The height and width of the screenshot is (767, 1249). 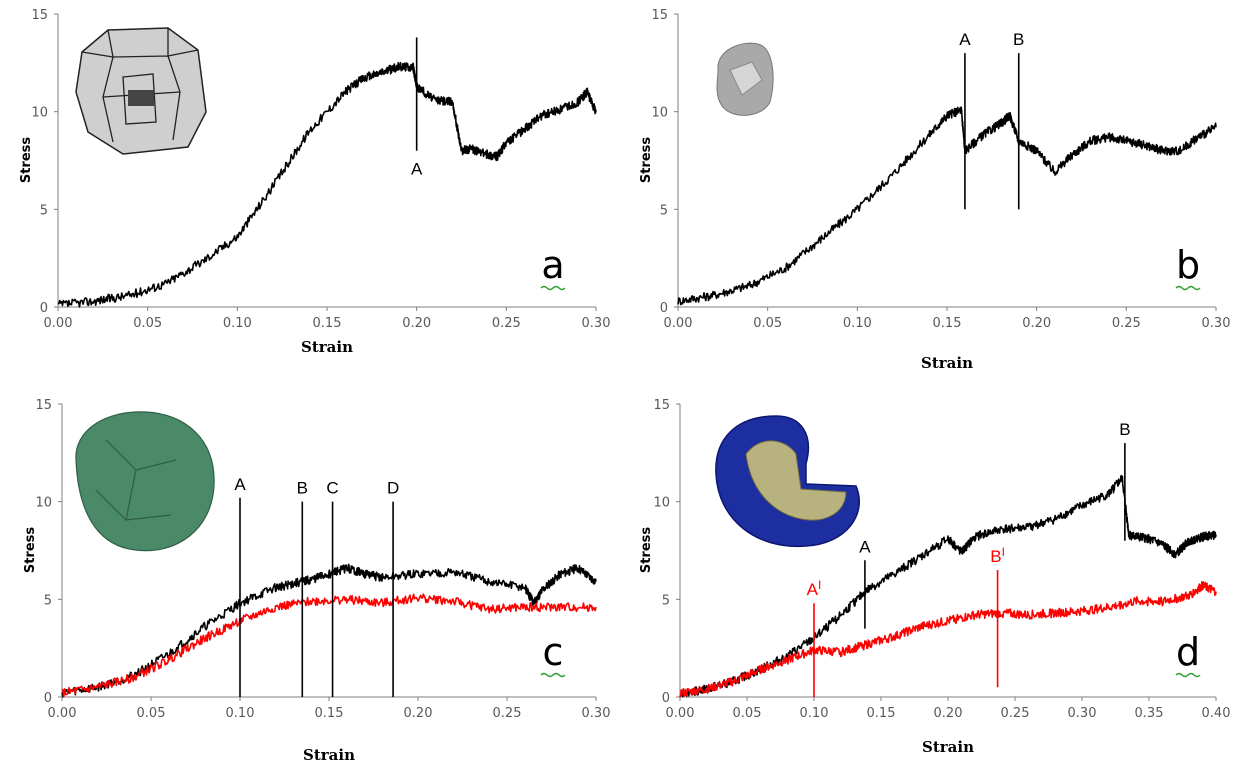 I want to click on x-tick-label: 0.40, so click(x=1216, y=713).